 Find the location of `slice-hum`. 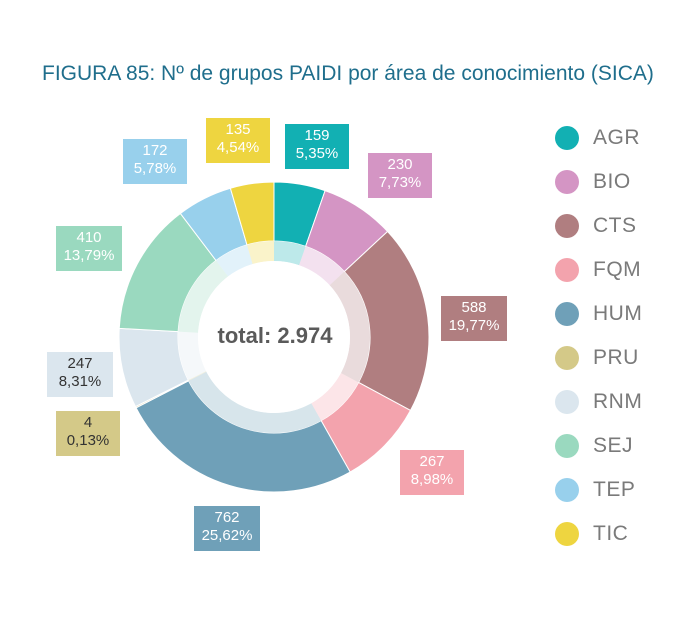

slice-hum is located at coordinates (243, 436).